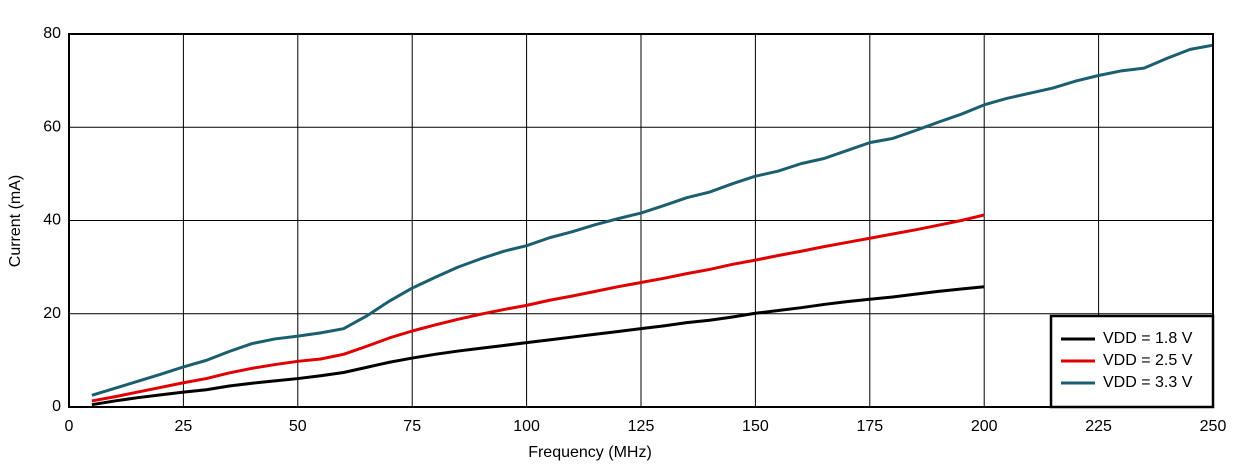  I want to click on legend-label: VDD = 1.8 V, so click(1148, 338).